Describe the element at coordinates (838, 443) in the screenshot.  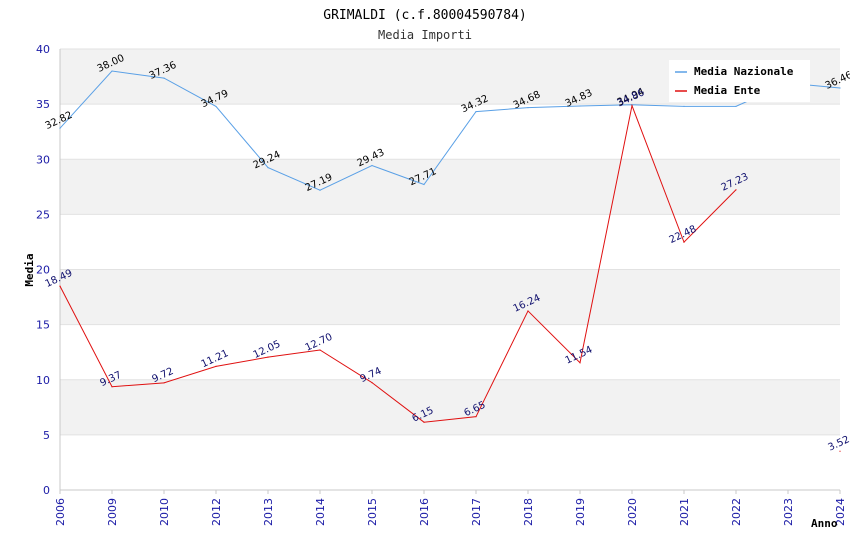
I see `data-label: 3.52` at that location.